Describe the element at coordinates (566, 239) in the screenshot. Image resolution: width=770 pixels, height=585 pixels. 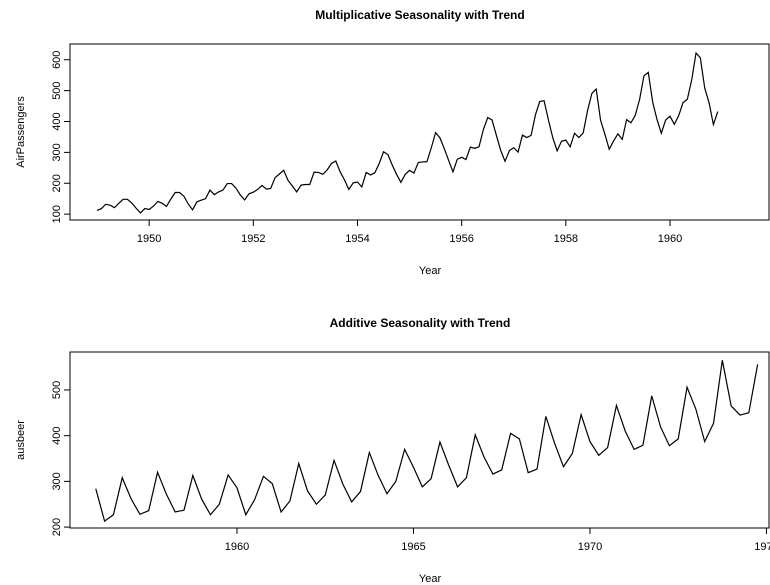
I see `x-tick-label: 1958` at that location.